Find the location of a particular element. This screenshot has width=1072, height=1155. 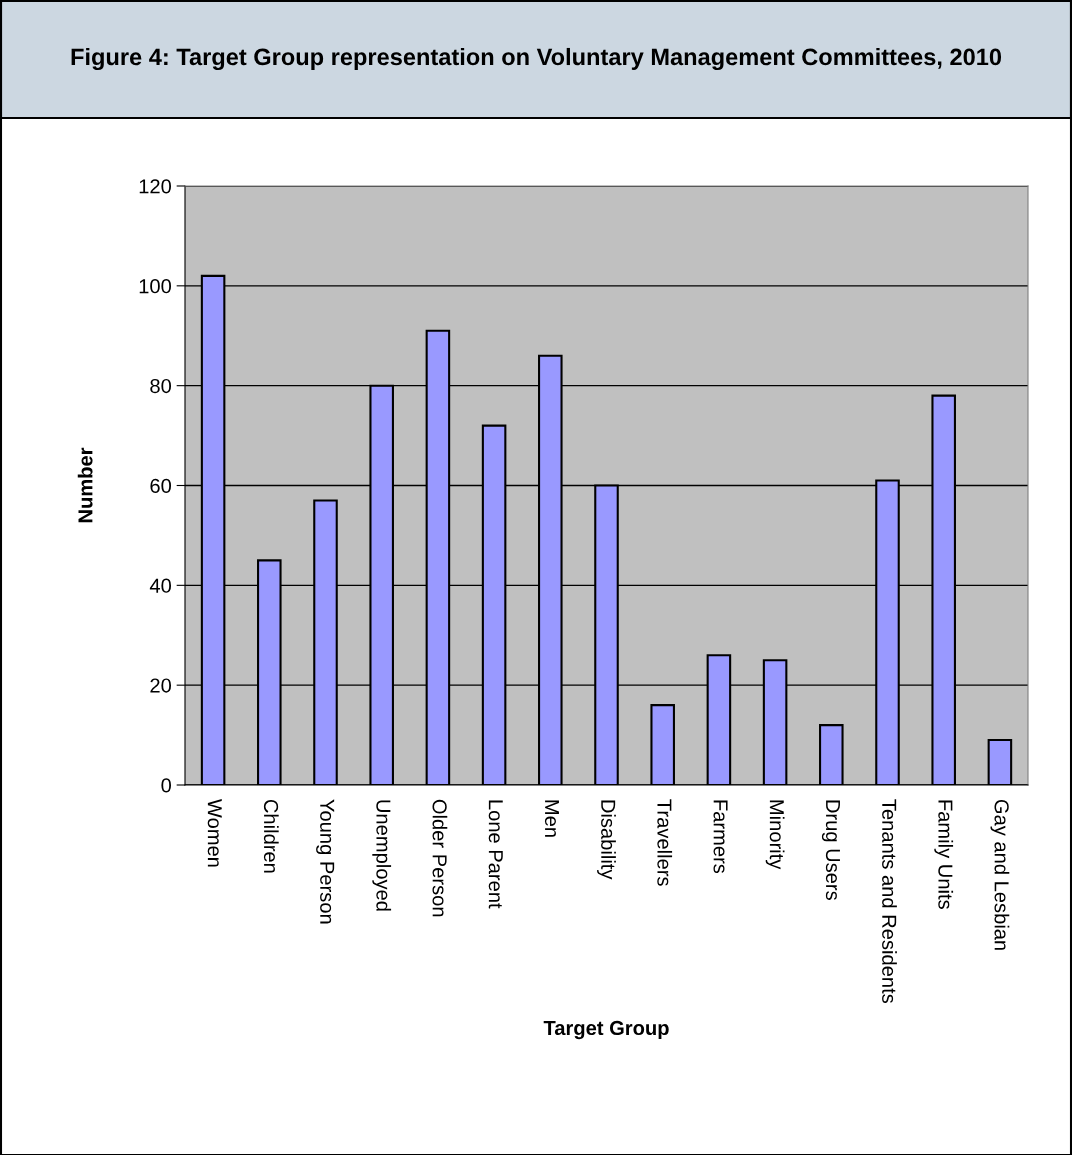

y-axis-title: Number is located at coordinates (85, 485).